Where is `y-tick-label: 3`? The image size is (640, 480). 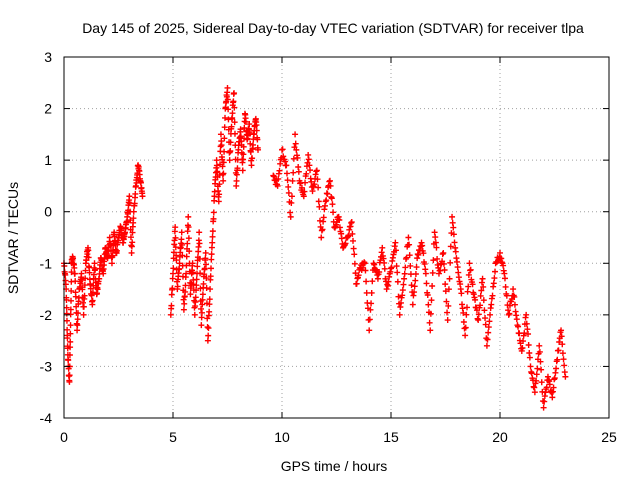
y-tick-label: 3 is located at coordinates (48, 57).